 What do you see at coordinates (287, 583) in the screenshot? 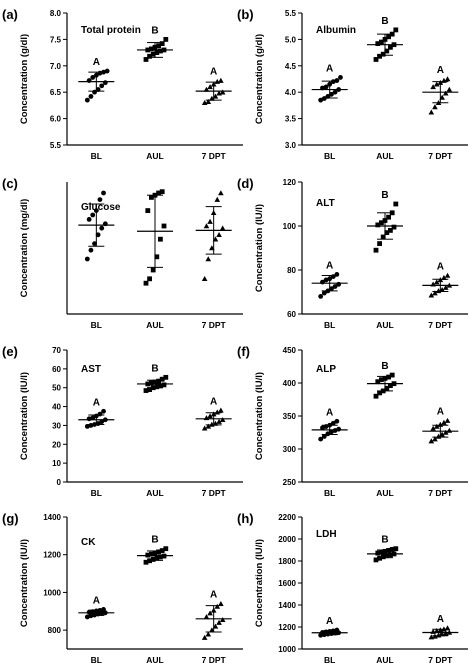
I see `y-tick-label: 1600` at bounding box center [287, 583].